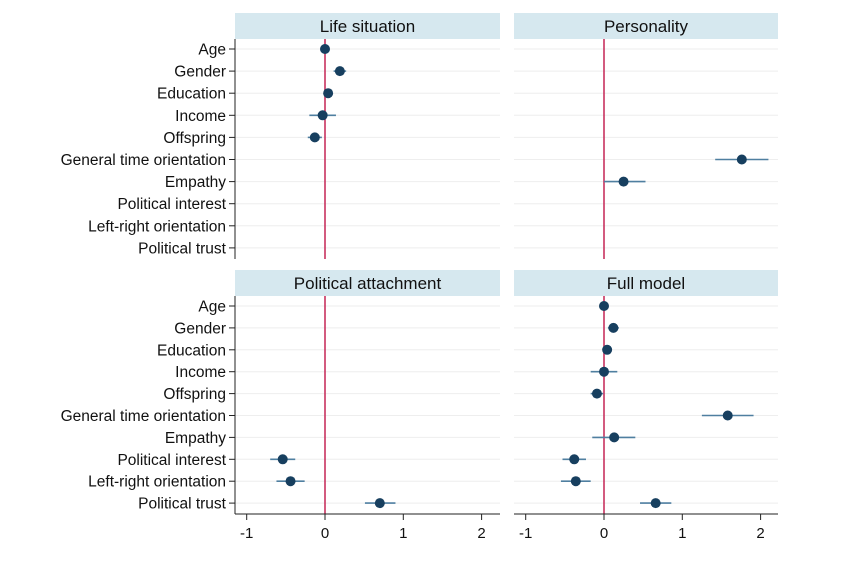  I want to click on panel-title: Personality, so click(646, 26).